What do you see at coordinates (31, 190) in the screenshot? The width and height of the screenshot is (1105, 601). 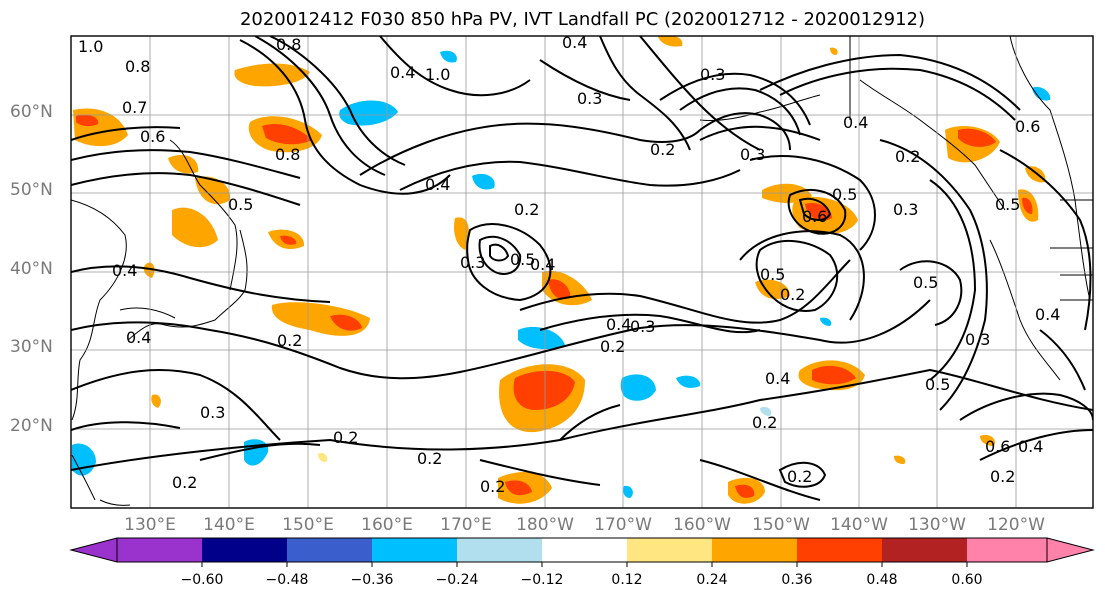 I see `lat-label-50n: 50°N` at bounding box center [31, 190].